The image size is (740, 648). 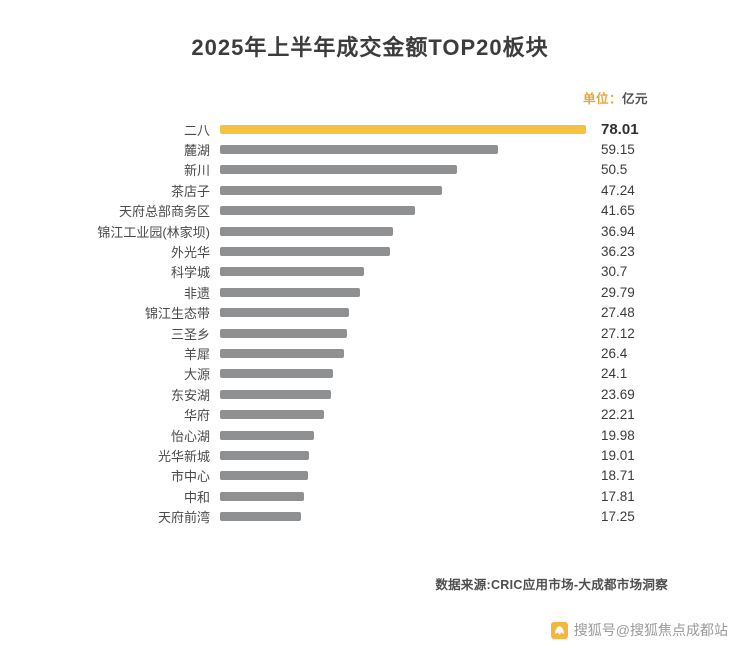 What do you see at coordinates (190, 477) in the screenshot?
I see `category-label: 市中心` at bounding box center [190, 477].